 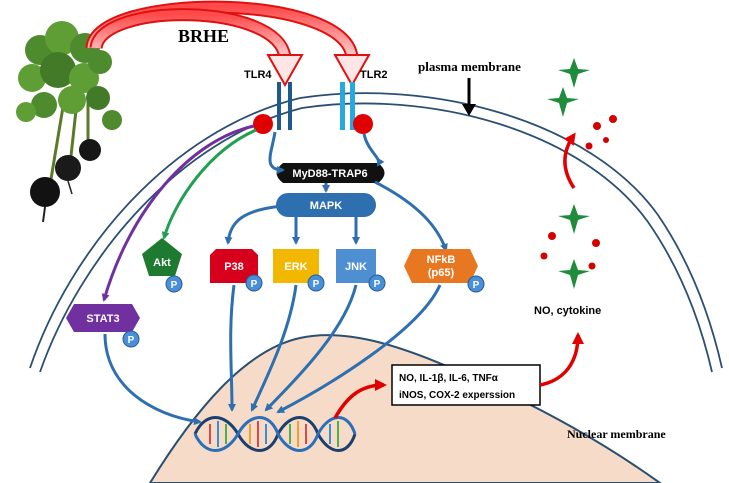 I want to click on svg-text: MyD88-TRAP6, so click(x=329, y=174).